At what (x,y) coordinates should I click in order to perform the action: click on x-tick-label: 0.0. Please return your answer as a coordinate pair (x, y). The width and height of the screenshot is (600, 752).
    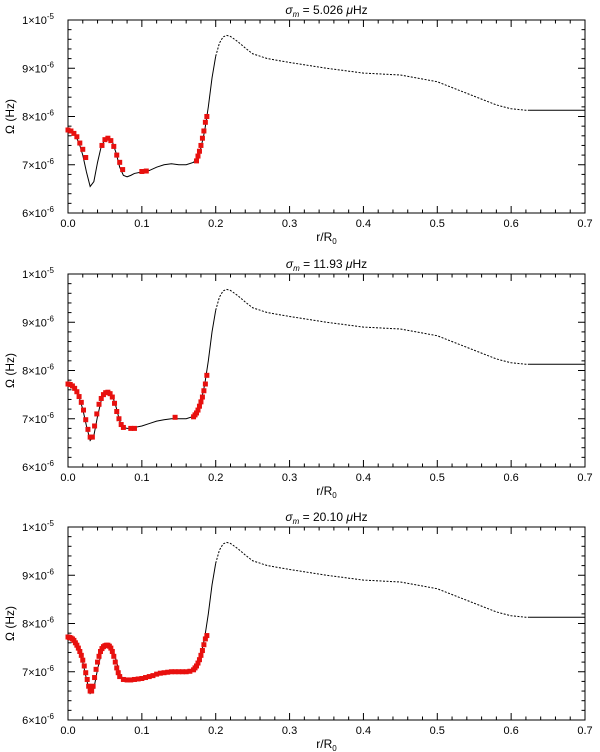
    Looking at the image, I should click on (67, 478).